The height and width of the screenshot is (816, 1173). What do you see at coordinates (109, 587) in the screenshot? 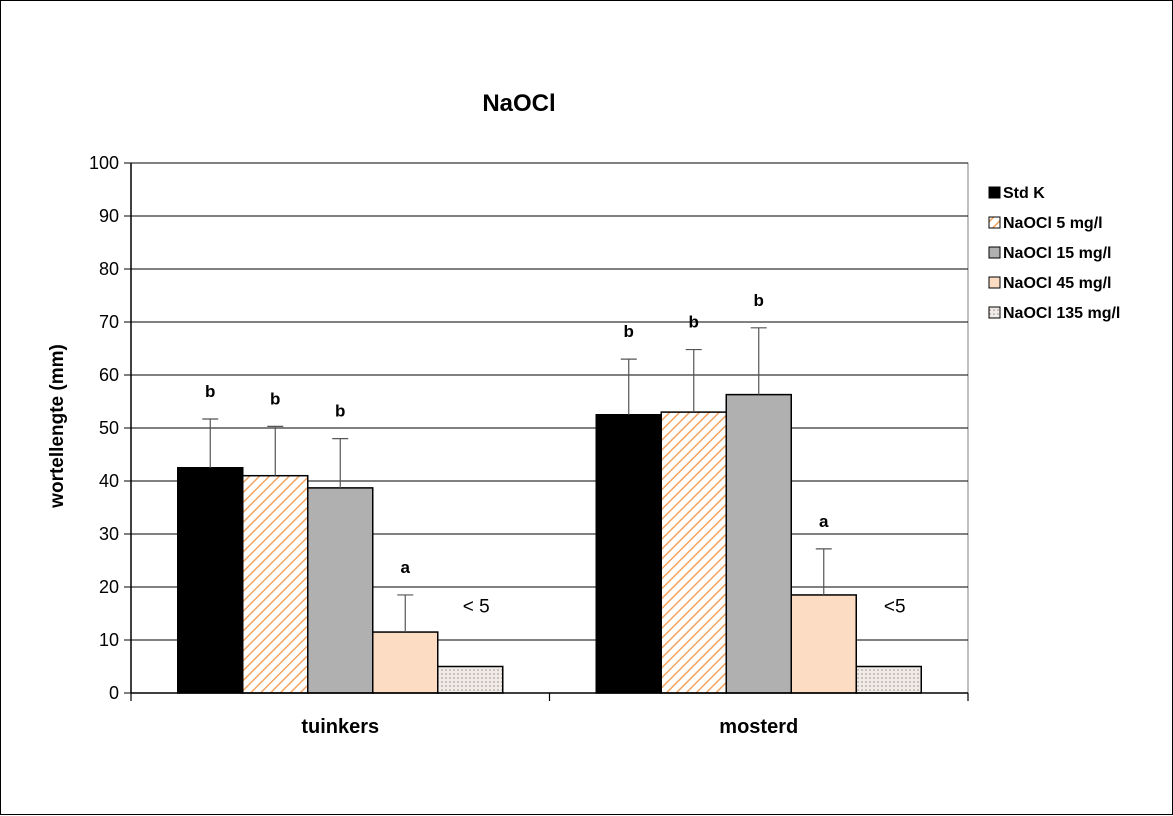
I see `y-tick-label: 20` at bounding box center [109, 587].